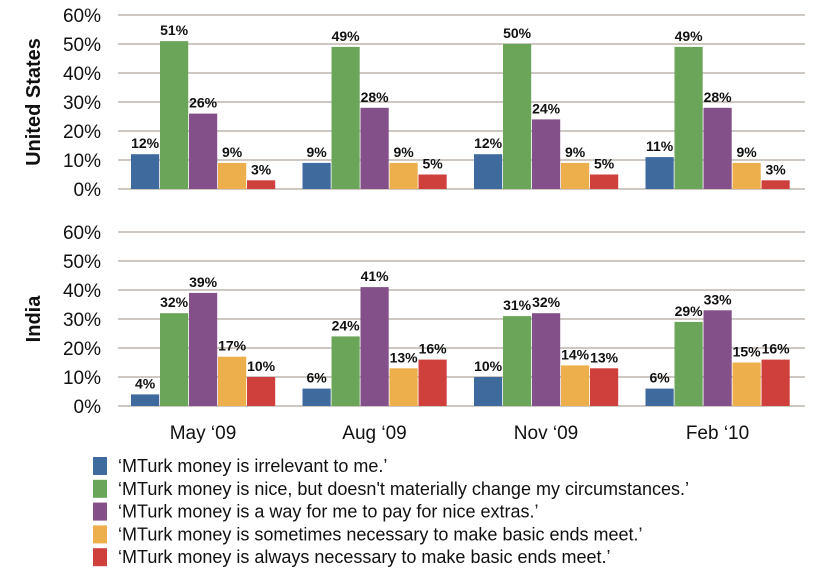 The image size is (830, 577). Describe the element at coordinates (747, 352) in the screenshot. I see `data-label: 15%` at that location.